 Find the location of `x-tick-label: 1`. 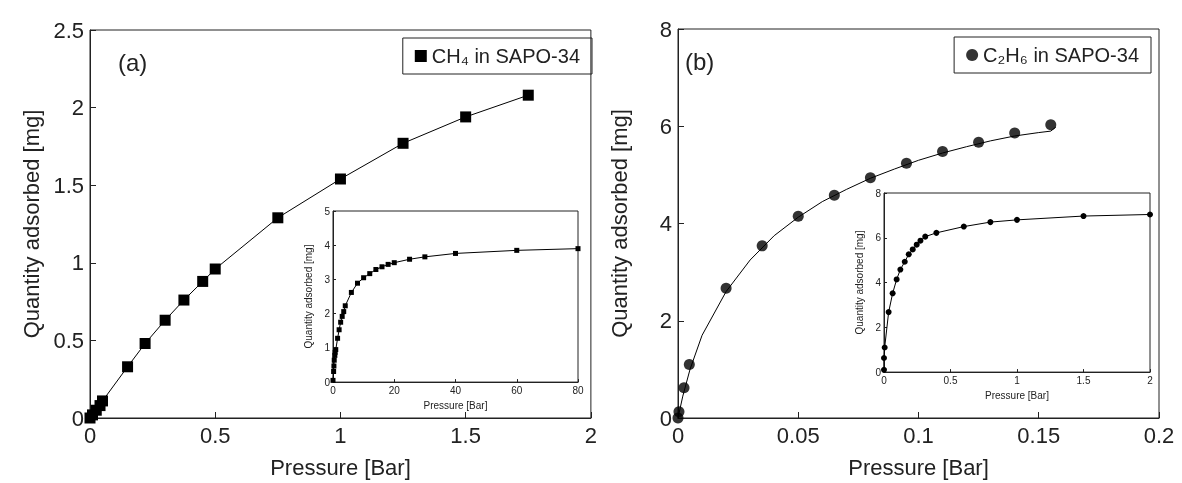

x-tick-label: 1 is located at coordinates (1017, 380).